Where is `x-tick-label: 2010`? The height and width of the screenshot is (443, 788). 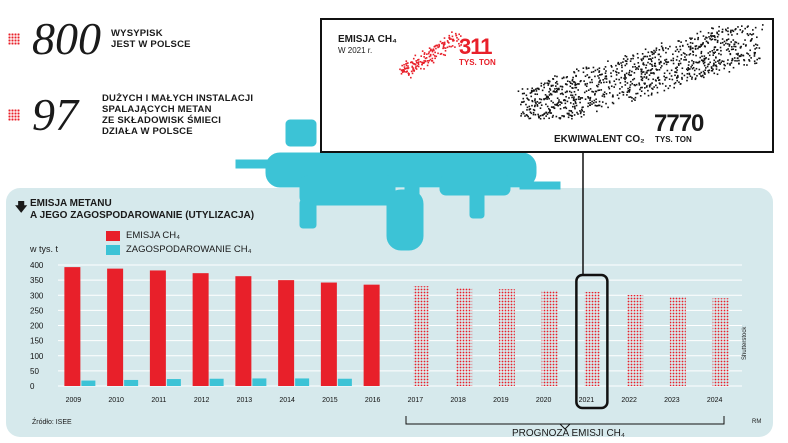 x-tick-label: 2010 is located at coordinates (116, 400).